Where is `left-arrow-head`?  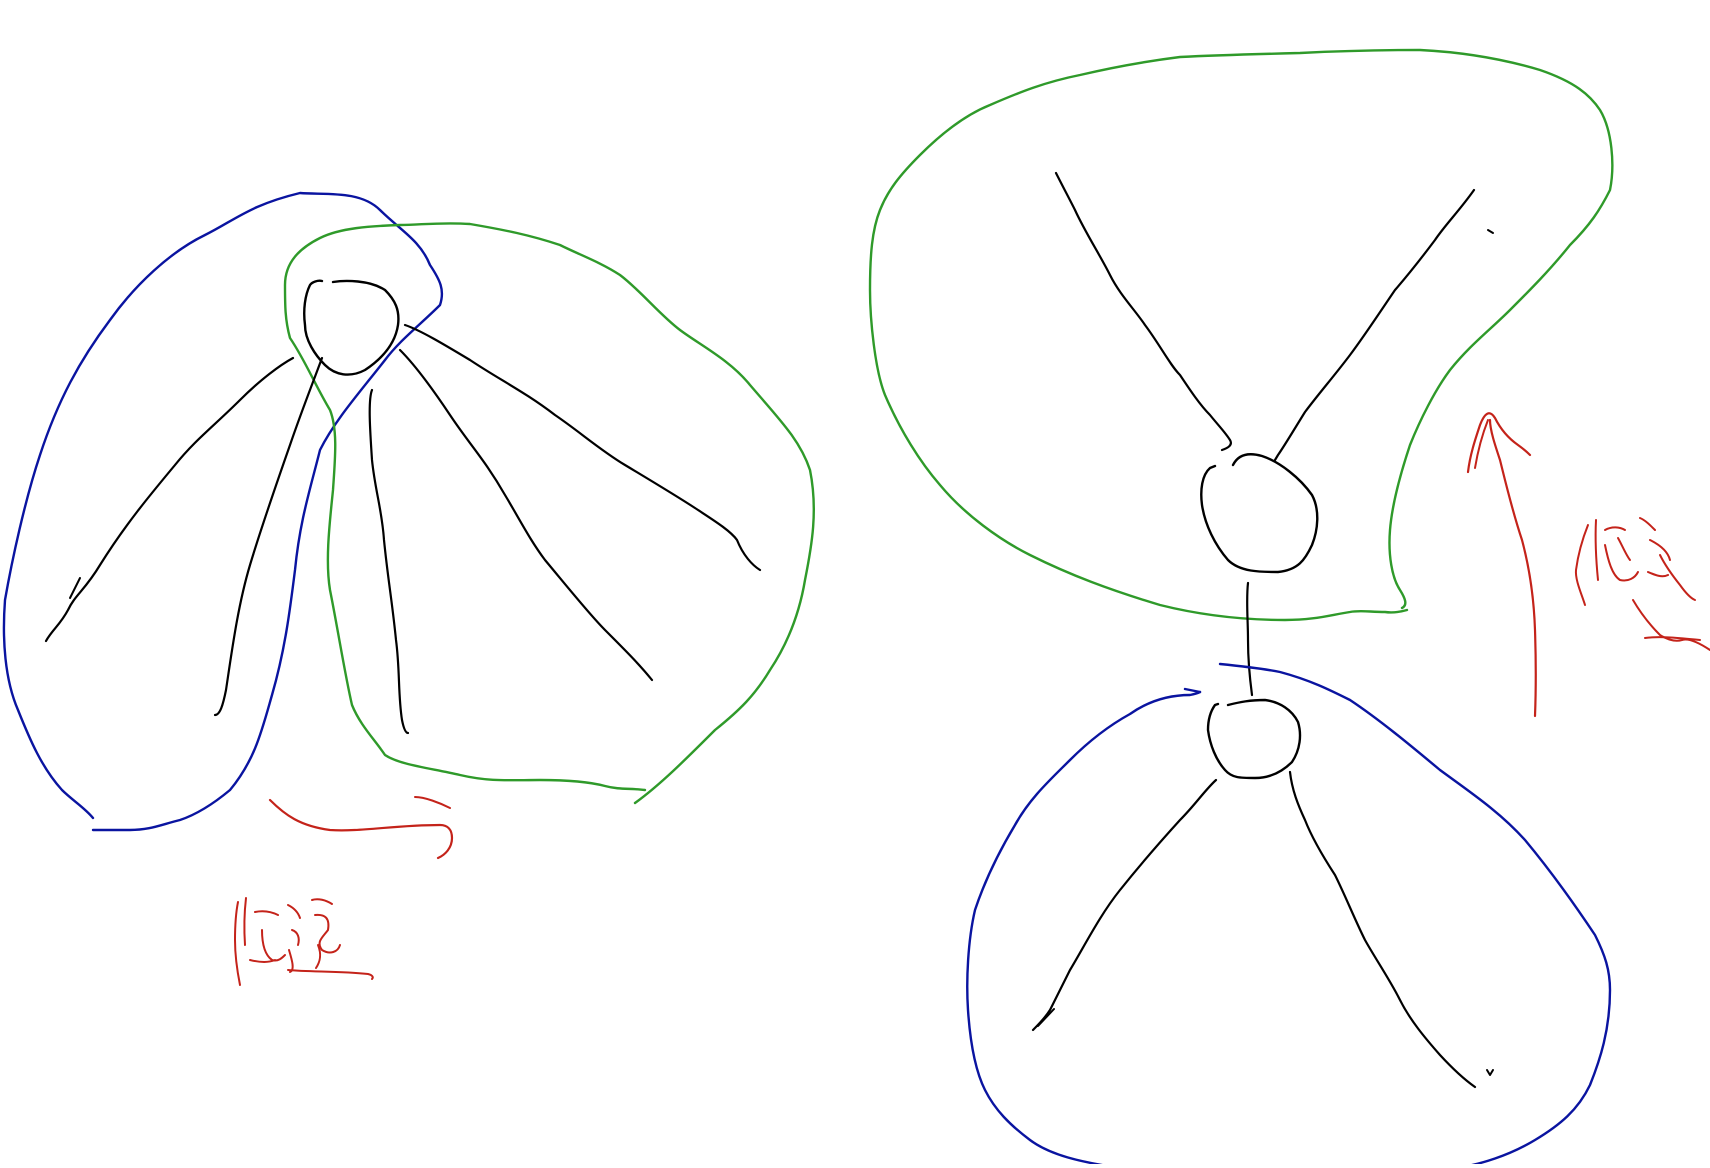
left-arrow-head is located at coordinates (432, 802).